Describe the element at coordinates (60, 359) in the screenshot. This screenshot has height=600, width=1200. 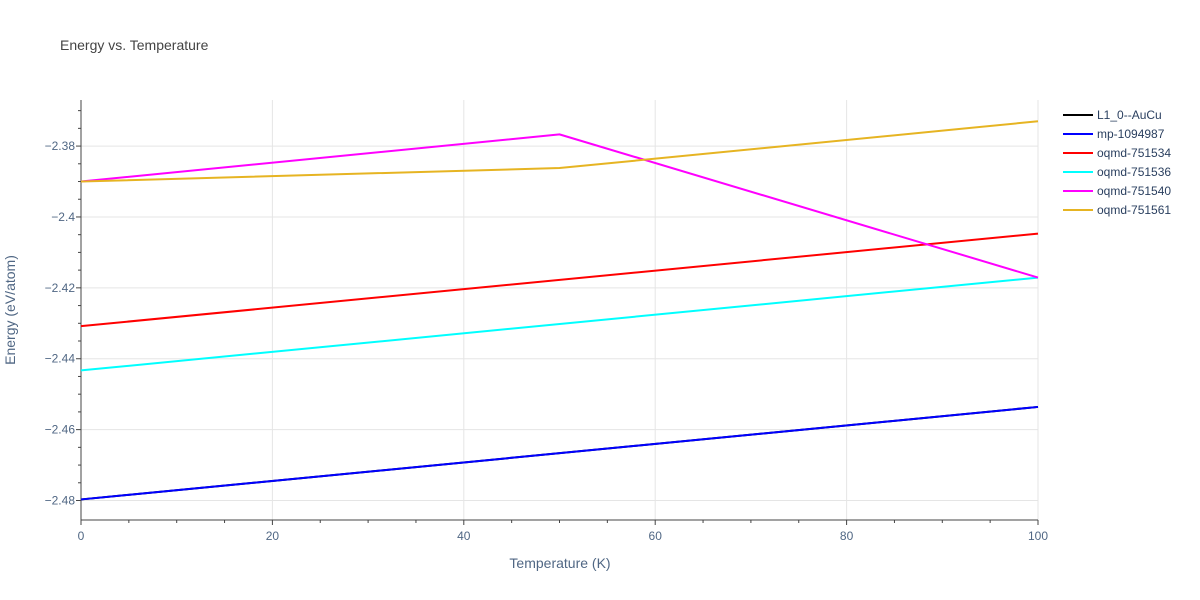
I see `y-tick-label: −2.44` at that location.